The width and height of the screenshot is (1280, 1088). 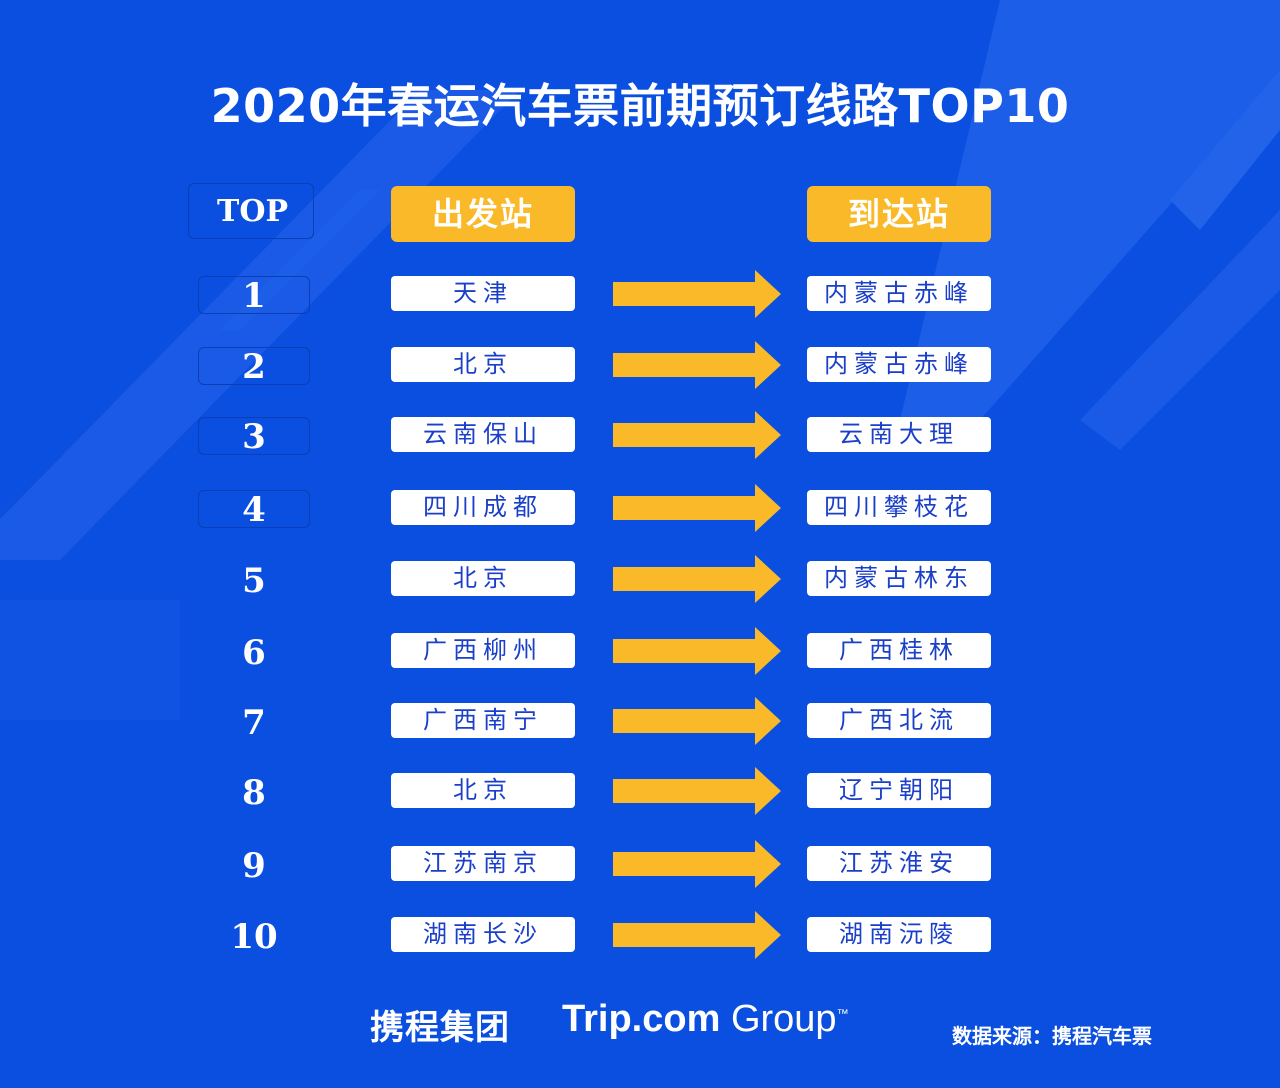 What do you see at coordinates (899, 434) in the screenshot?
I see `arrival-station: 云南大理` at bounding box center [899, 434].